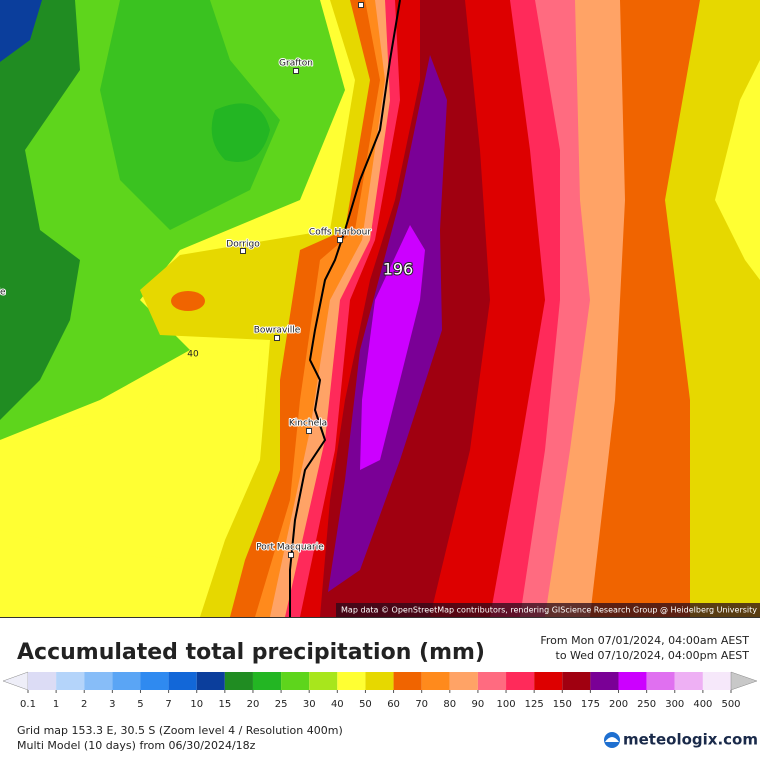  What do you see at coordinates (345, 308) in the screenshot?
I see `coastline` at bounding box center [345, 308].